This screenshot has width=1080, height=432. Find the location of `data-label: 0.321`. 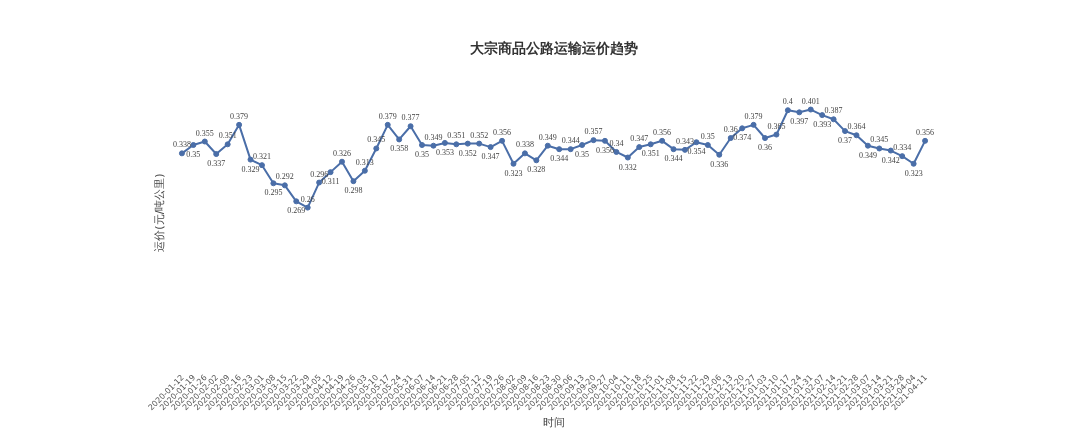

data-label: 0.321 is located at coordinates (261, 157).